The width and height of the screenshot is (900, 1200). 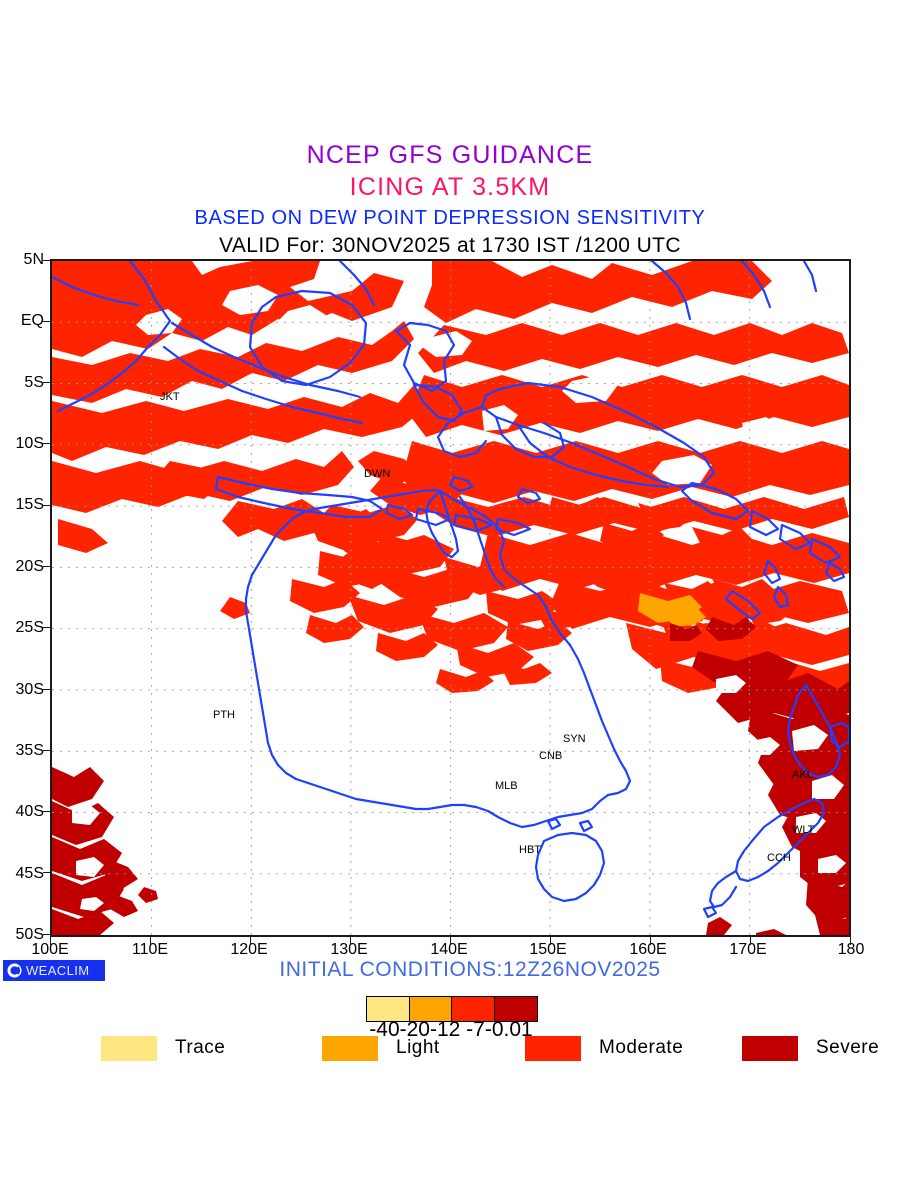 What do you see at coordinates (14, 970) in the screenshot?
I see `weaclim-circle-icon` at bounding box center [14, 970].